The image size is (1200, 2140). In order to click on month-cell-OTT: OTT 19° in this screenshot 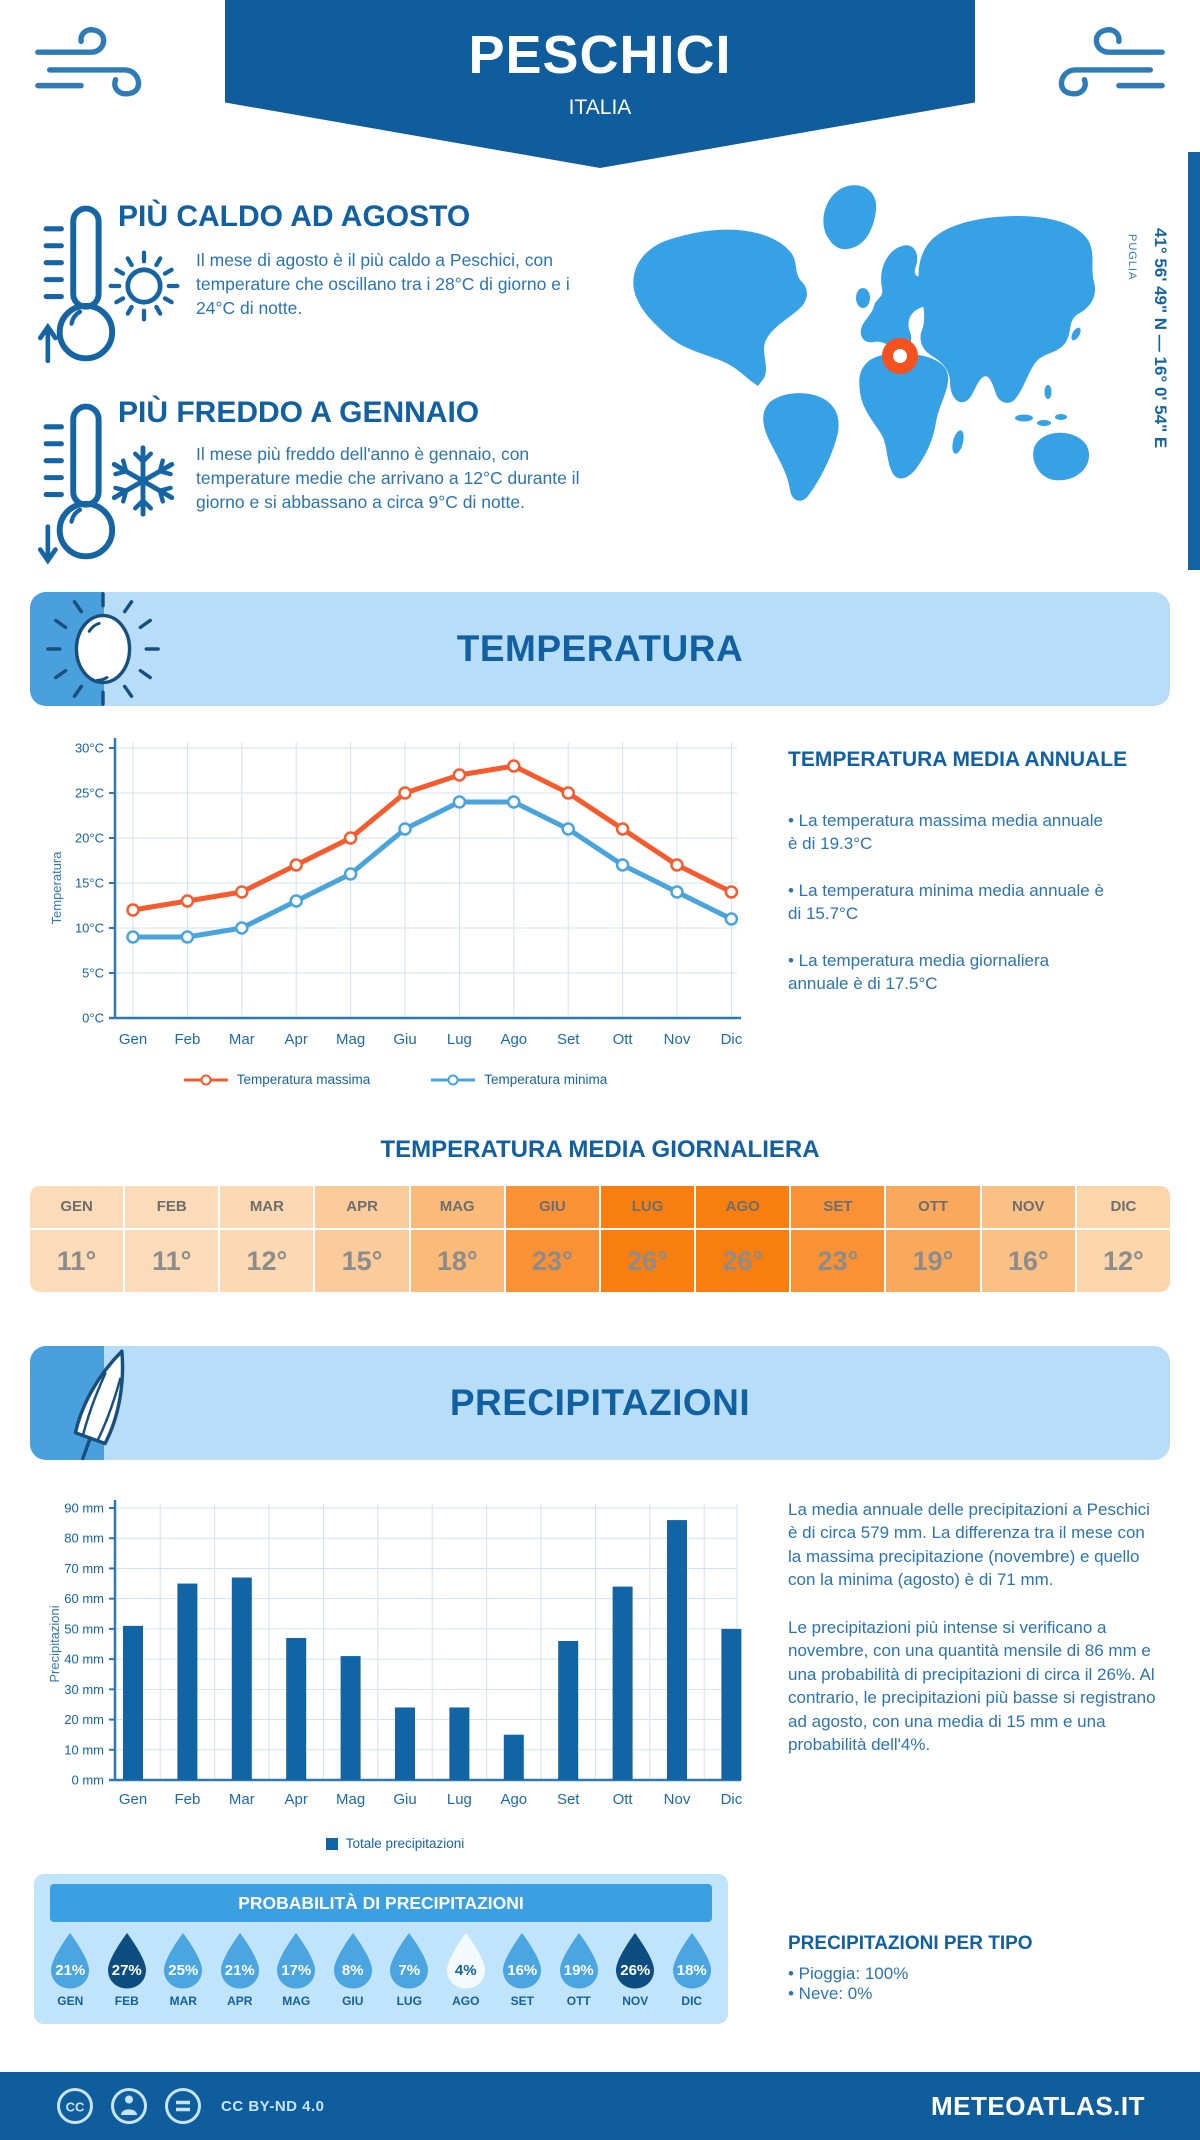, I will do `click(933, 1239)`.